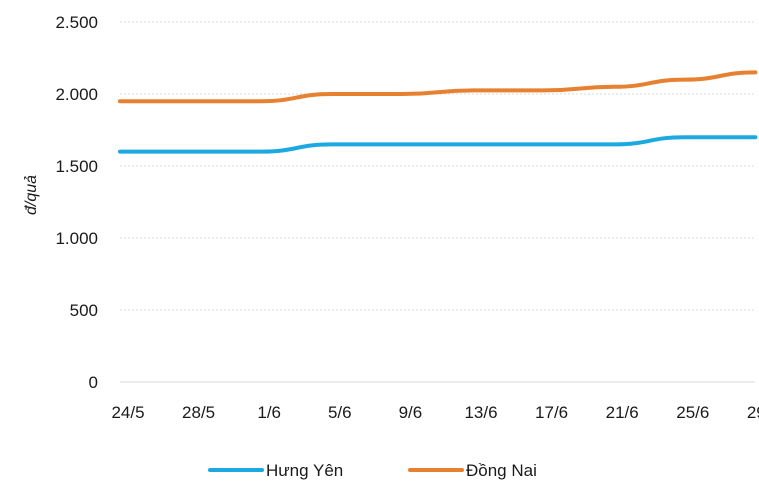 The height and width of the screenshot is (486, 759). What do you see at coordinates (435, 401) in the screenshot?
I see `x-axis: 24/5 28/5 1/6 5/6 9/6 13/6 17/6 21/6 25/6 29/6` at bounding box center [435, 401].